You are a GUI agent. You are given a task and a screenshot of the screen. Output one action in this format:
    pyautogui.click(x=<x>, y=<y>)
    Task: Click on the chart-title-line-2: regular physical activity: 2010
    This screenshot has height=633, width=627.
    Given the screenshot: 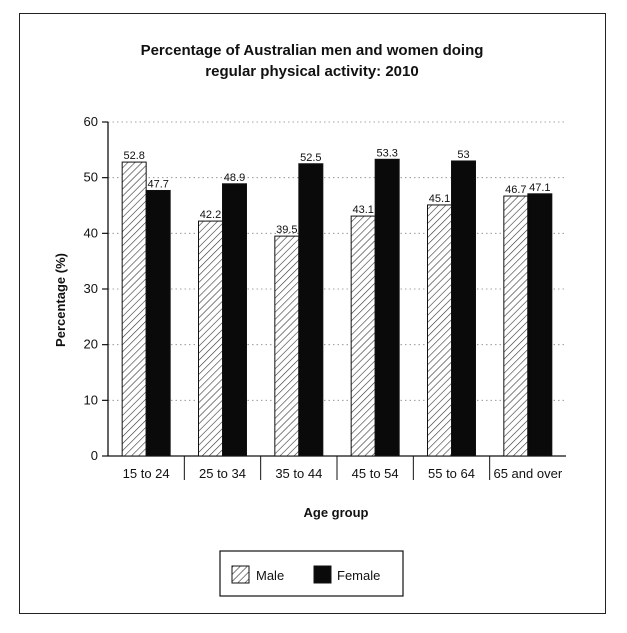 What is the action you would take?
    pyautogui.click(x=311, y=71)
    